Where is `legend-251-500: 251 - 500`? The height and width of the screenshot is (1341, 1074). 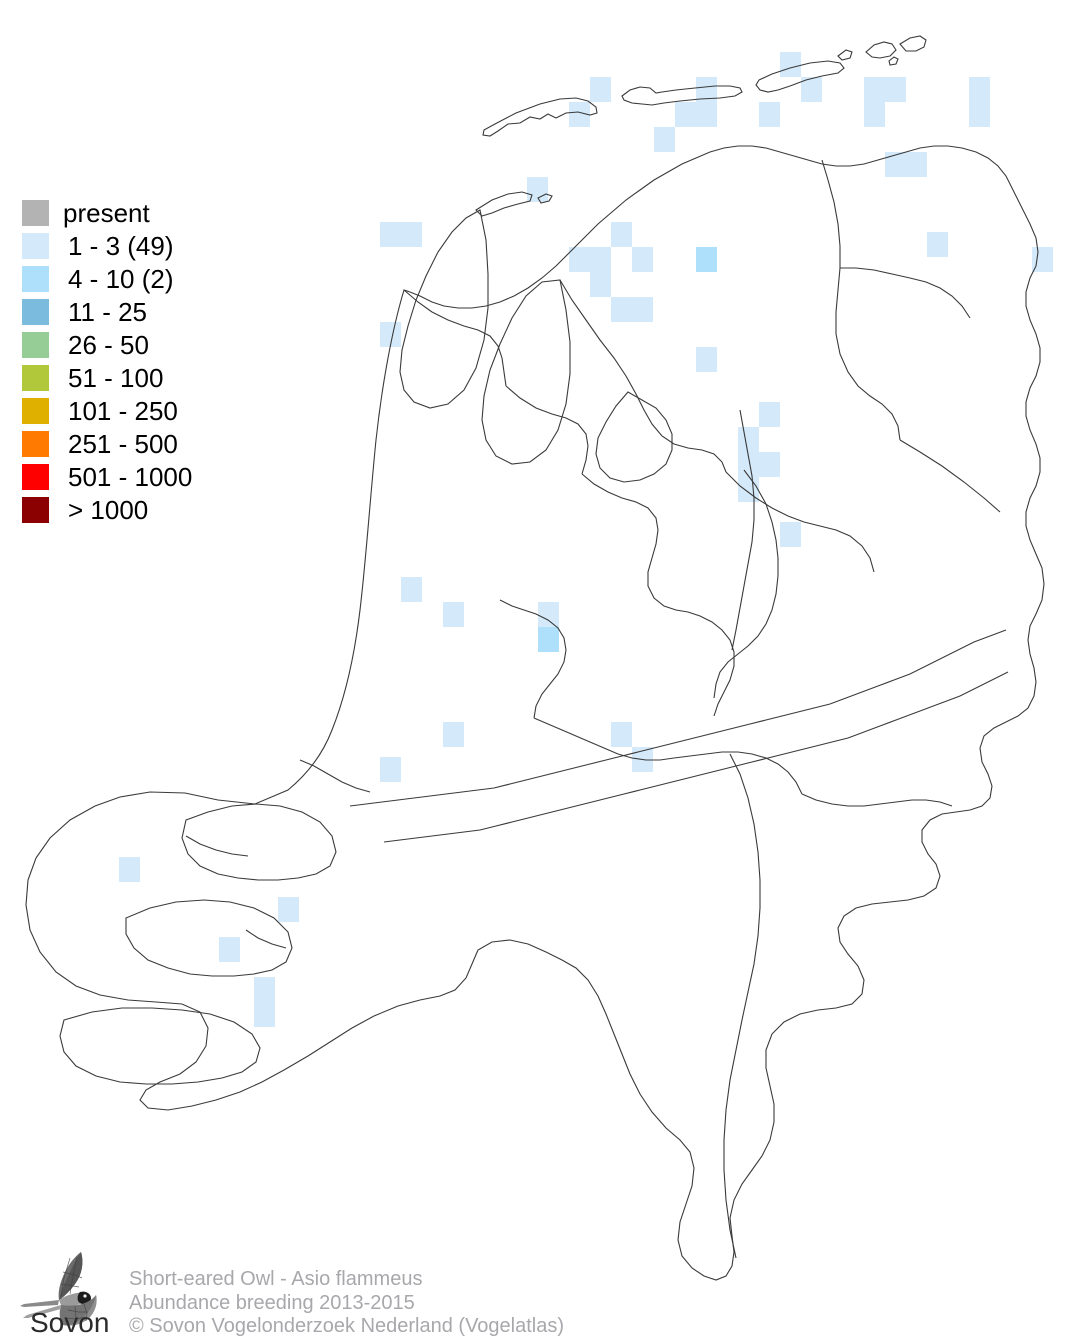 legend-251-500: 251 - 500 is located at coordinates (147, 443).